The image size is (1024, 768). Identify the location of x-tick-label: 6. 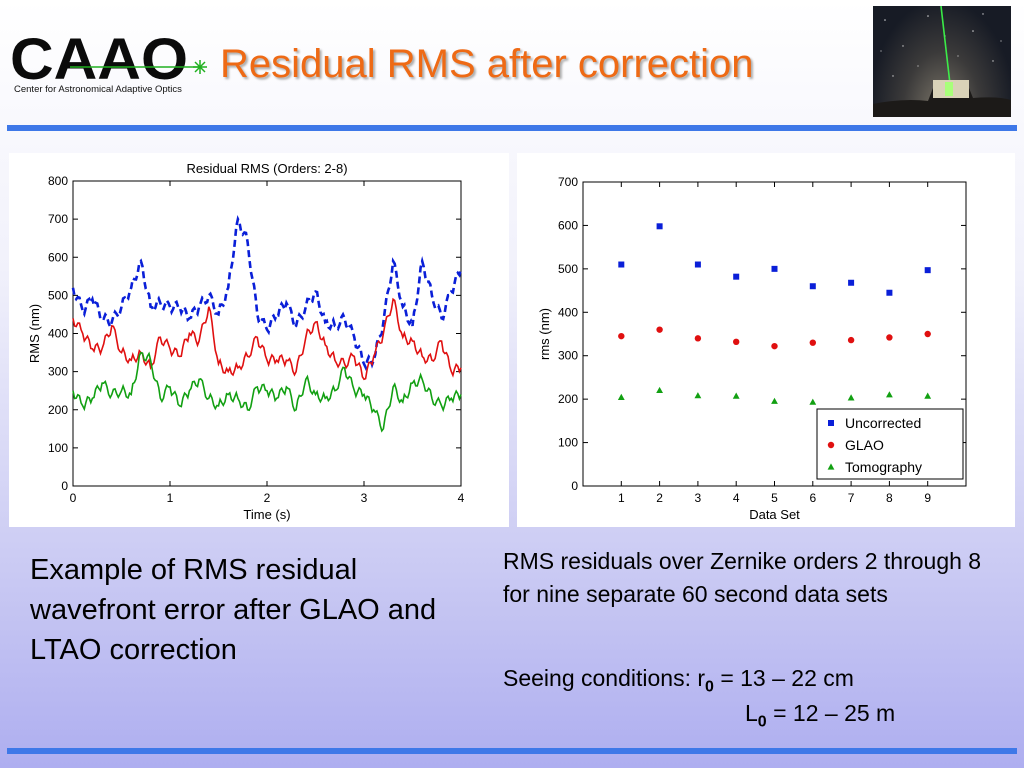
(812, 498).